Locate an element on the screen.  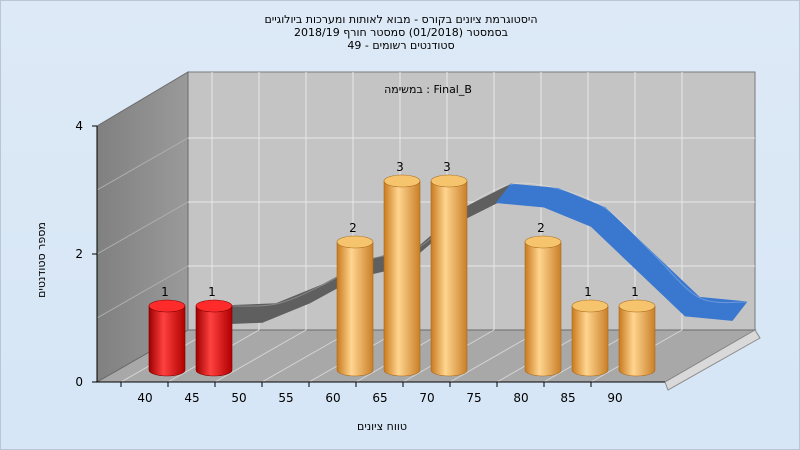
curve-segment is located at coordinates (715, 308).